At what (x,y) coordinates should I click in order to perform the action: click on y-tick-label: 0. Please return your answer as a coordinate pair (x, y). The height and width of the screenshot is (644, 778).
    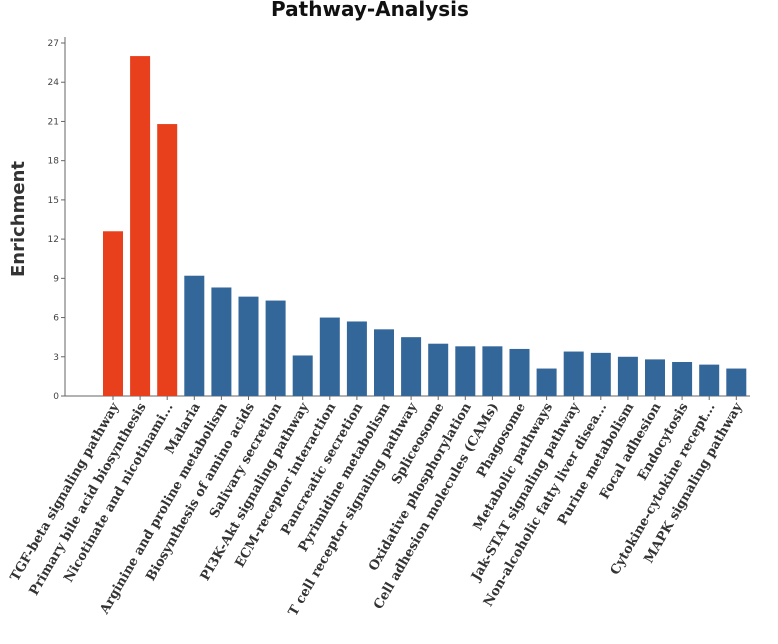
    Looking at the image, I should click on (56, 397).